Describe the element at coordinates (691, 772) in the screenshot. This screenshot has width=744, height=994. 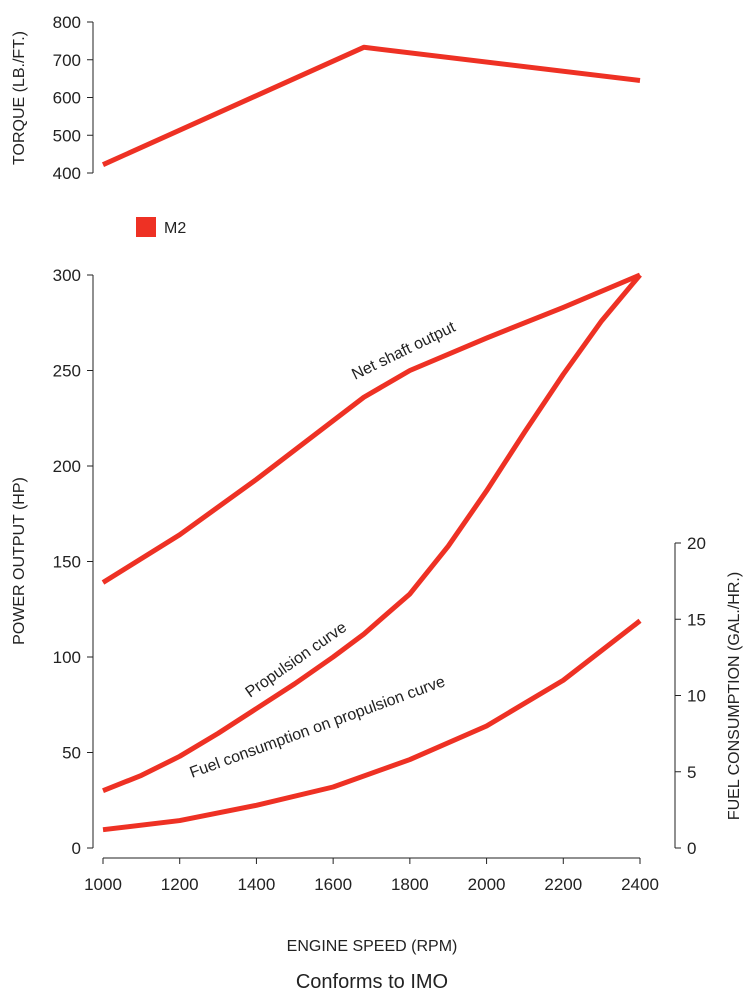
I see `fuel-tick-label: 5` at that location.